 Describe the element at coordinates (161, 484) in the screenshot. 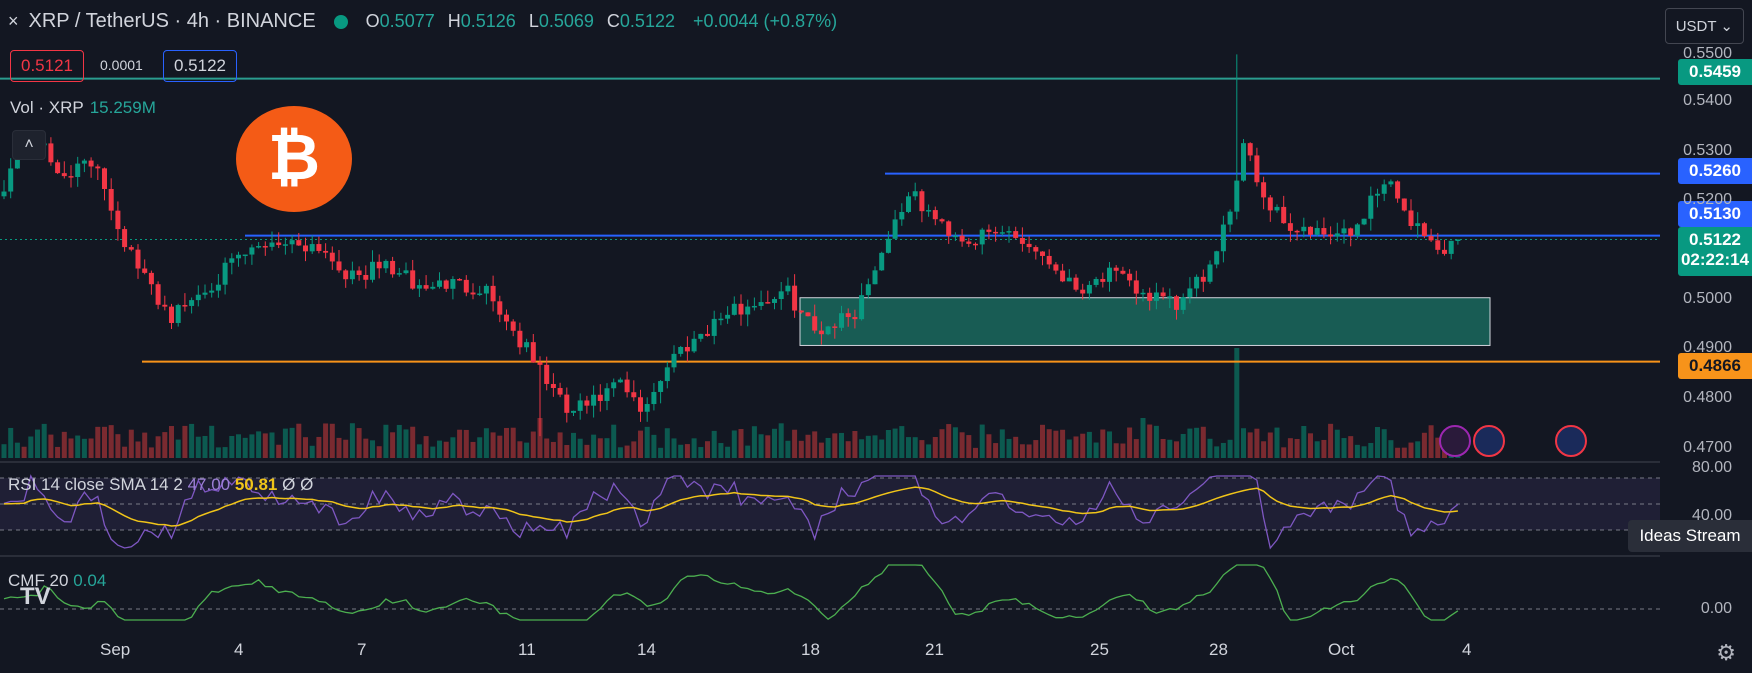

I see `rsi-legend: RSI 14 close SMA 14 2 47.00 50.81 Ø Ø` at that location.